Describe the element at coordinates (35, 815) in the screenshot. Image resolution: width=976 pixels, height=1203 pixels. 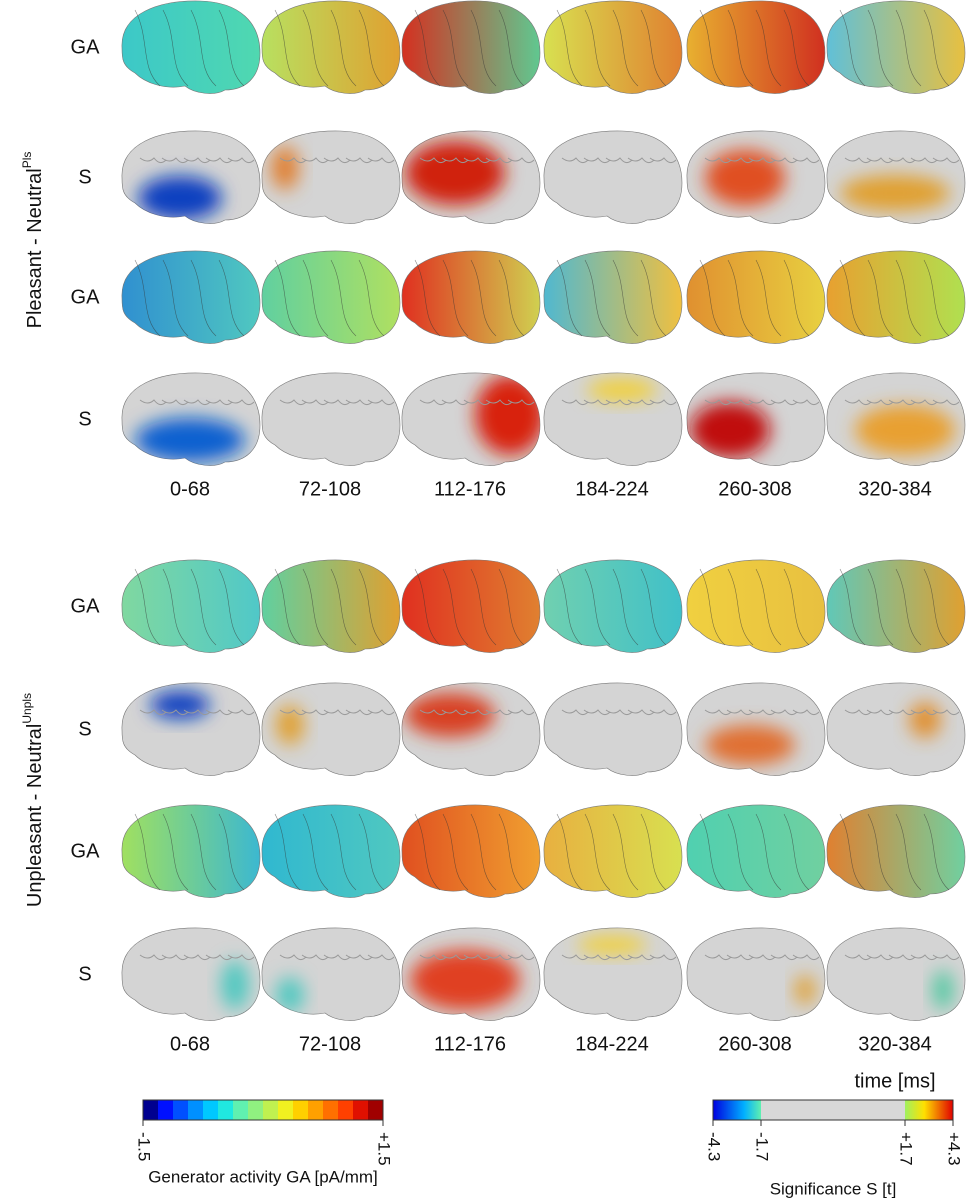
I see `panel-label-text: Unpleasant - Neutral` at that location.